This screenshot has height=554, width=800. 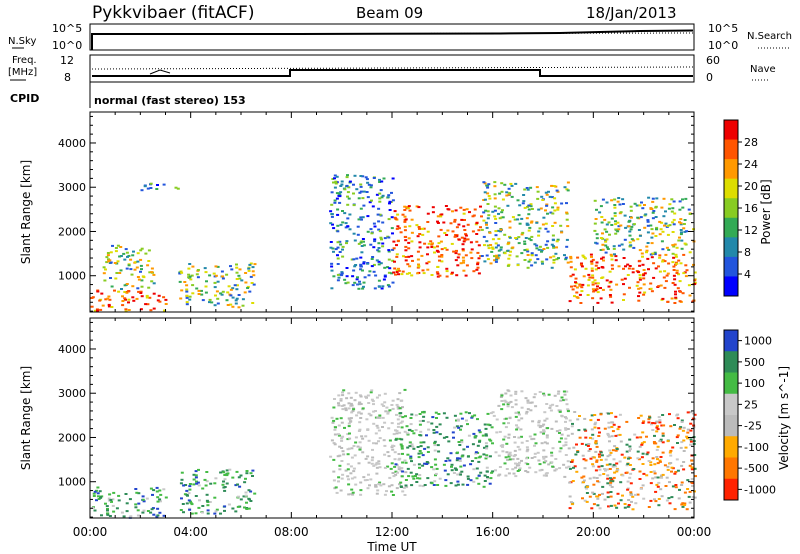 I want to click on colorbar-tick-label: 100, so click(x=754, y=383).